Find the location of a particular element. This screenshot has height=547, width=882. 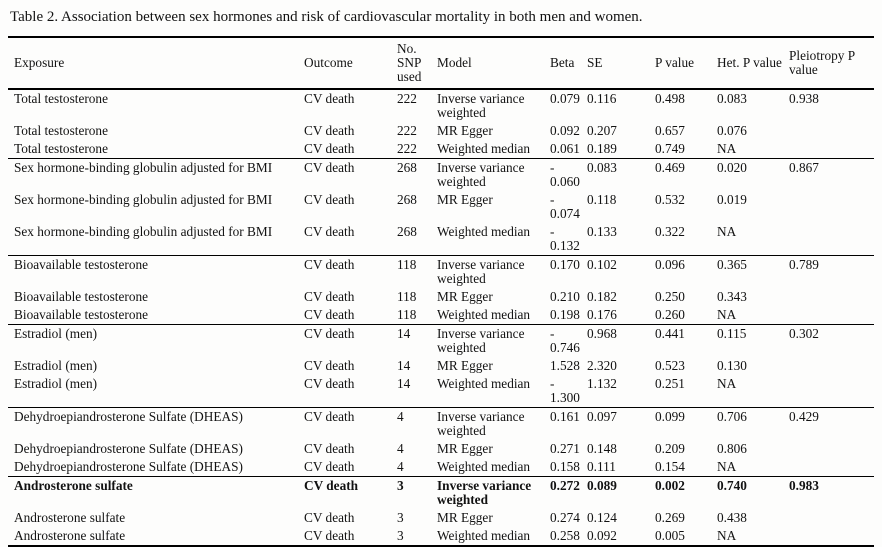

cell-p: 0.005 is located at coordinates (670, 535).